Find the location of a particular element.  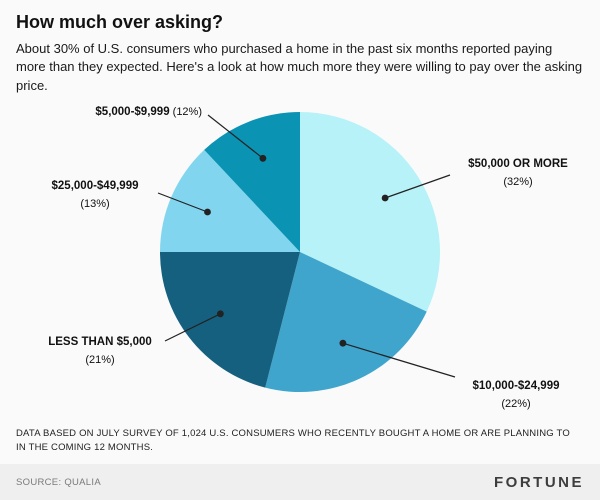

source-credit: SOURCE: QUALIA is located at coordinates (58, 482).